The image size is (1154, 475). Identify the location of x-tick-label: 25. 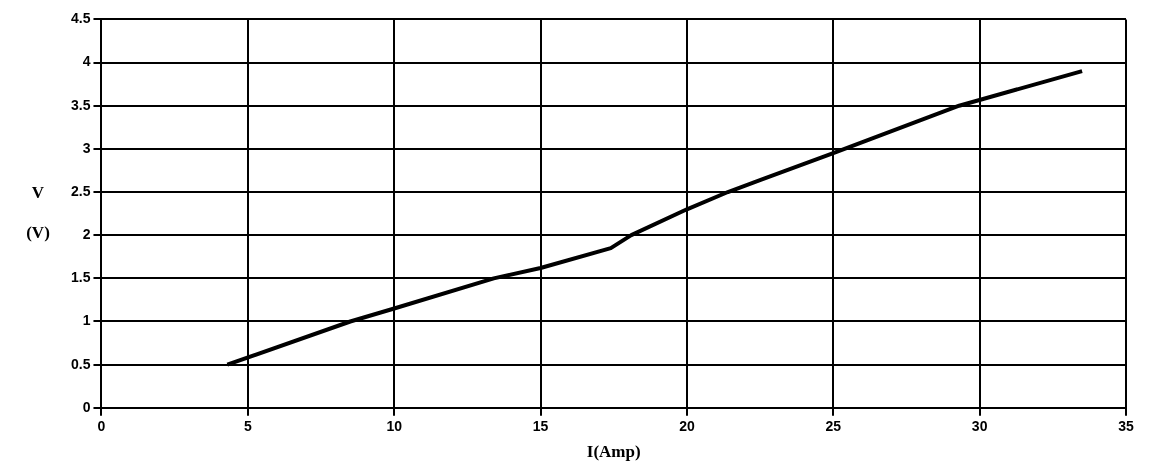
(833, 426).